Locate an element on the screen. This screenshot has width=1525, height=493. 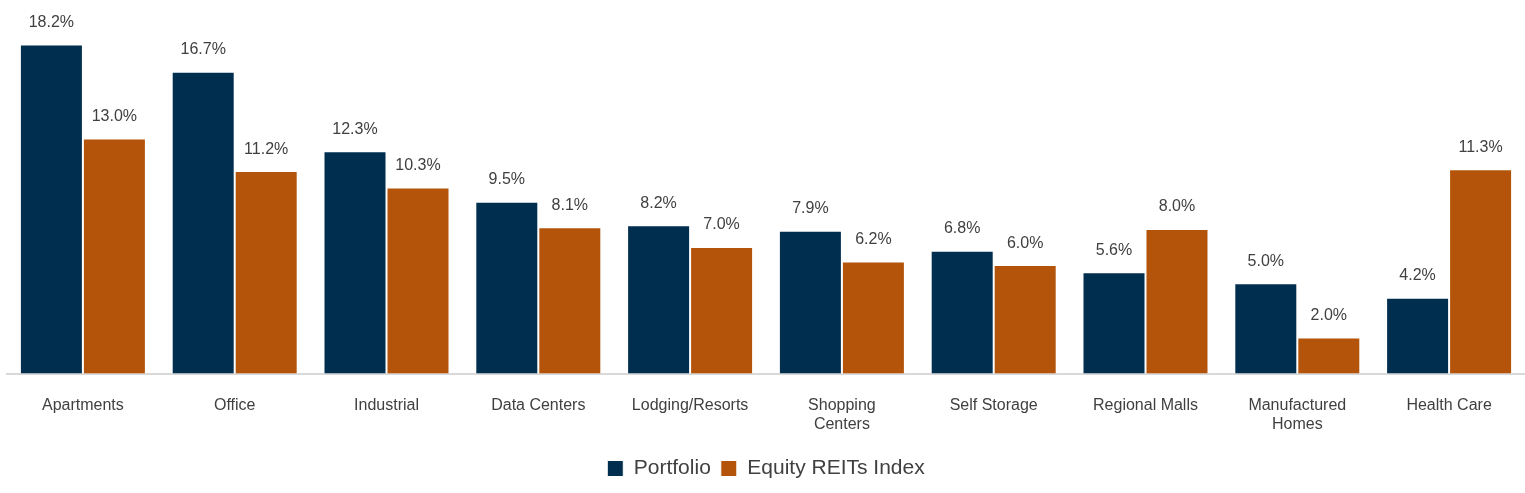
x-tick-label: Lodging/Resorts is located at coordinates (690, 404).